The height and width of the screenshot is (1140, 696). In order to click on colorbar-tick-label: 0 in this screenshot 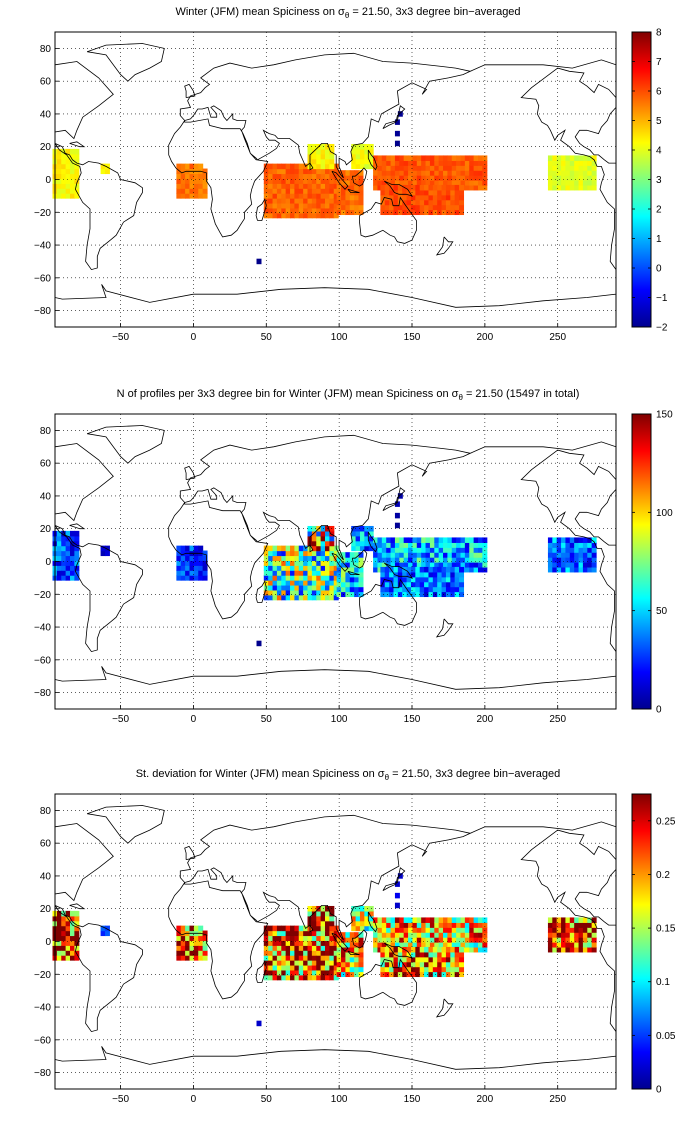, I will do `click(659, 269)`.